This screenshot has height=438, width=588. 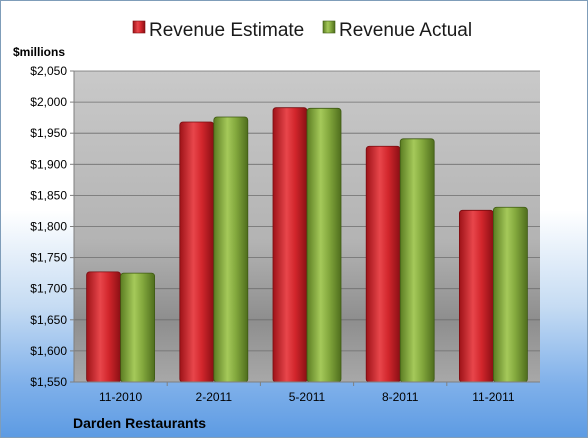 What do you see at coordinates (48, 320) in the screenshot?
I see `y-tick-label: $1,650` at bounding box center [48, 320].